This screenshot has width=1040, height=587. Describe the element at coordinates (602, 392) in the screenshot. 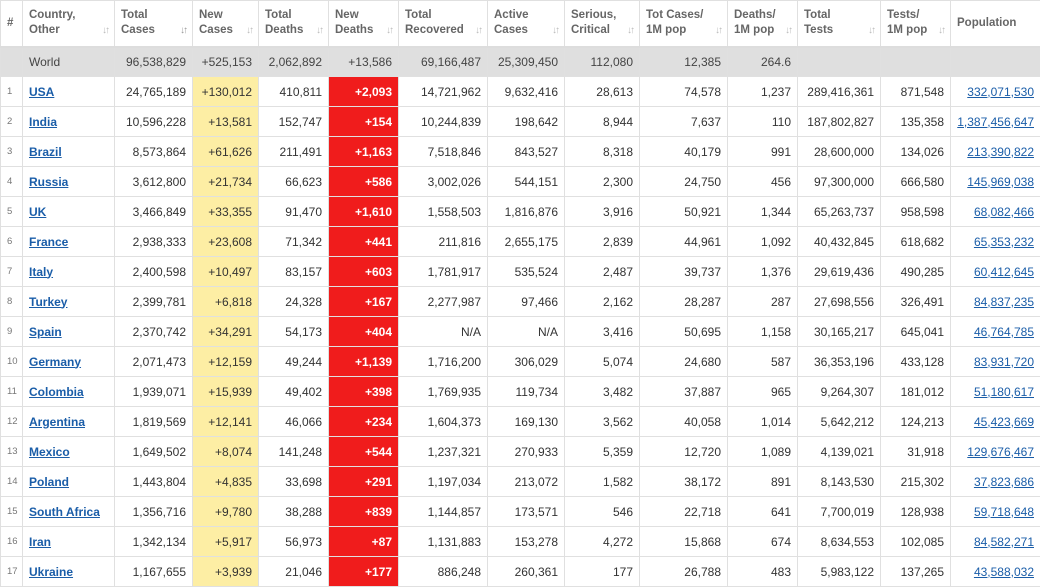

I see `serious-cell: 3,482` at that location.